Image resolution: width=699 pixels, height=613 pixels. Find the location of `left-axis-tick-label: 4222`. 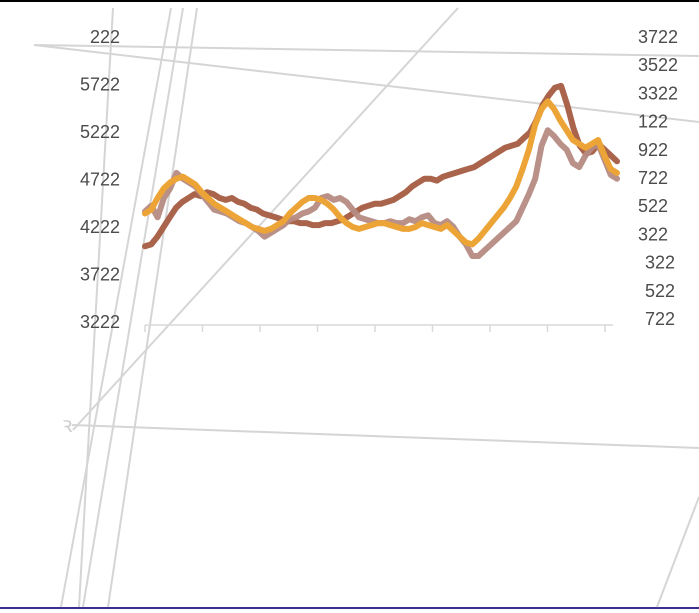

left-axis-tick-label: 4222 is located at coordinates (100, 227).